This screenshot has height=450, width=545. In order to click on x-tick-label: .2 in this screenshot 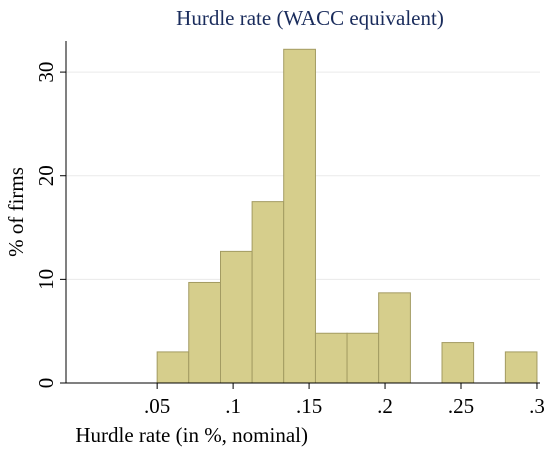, I will do `click(385, 406)`.